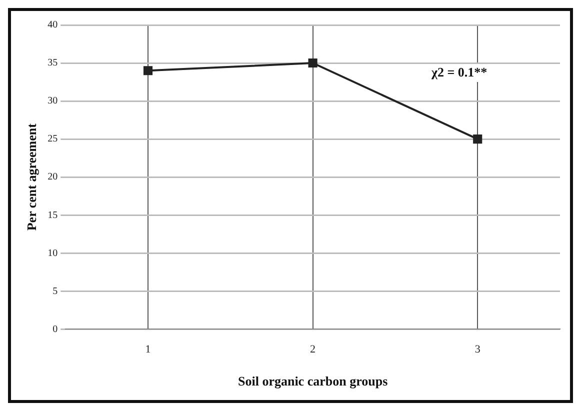  Describe the element at coordinates (313, 381) in the screenshot. I see `x-axis-title: Soil organic carbon groups` at that location.